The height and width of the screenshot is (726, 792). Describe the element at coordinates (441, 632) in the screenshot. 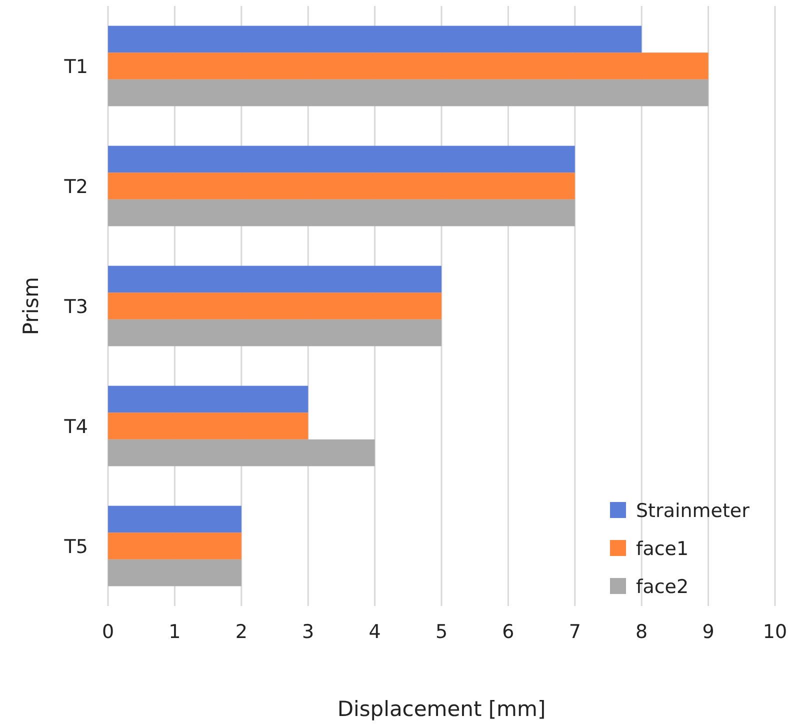

I see `x-tick-label: 5` at that location.